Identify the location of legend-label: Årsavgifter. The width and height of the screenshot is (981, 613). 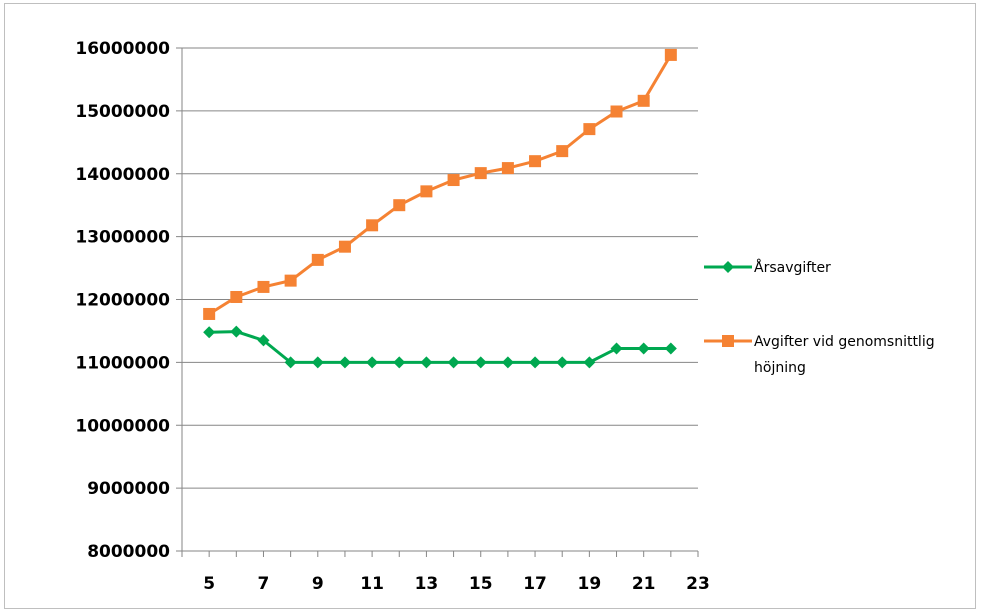
(792, 267).